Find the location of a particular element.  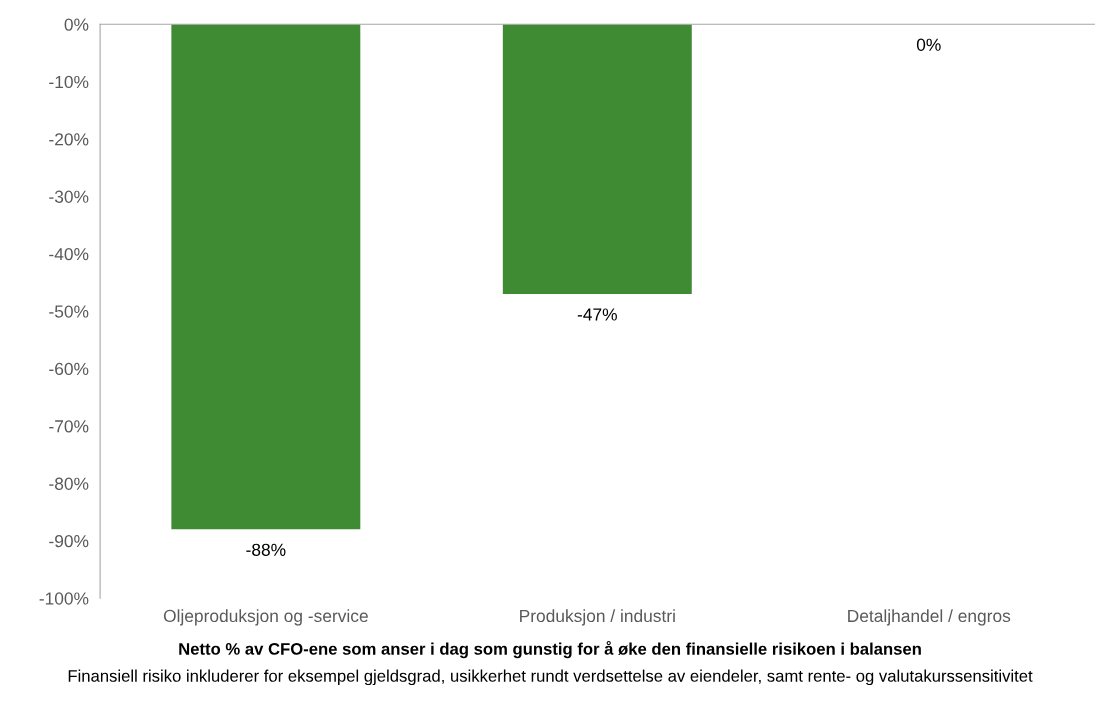

y-tick-label: 0% is located at coordinates (76, 24).